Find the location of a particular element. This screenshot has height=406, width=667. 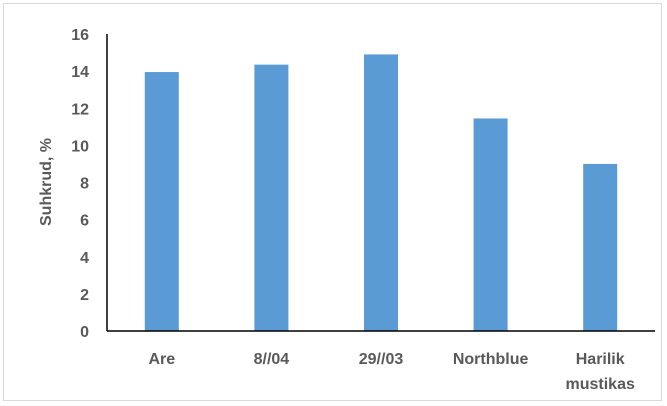

y-tick-label: 8 is located at coordinates (84, 184).